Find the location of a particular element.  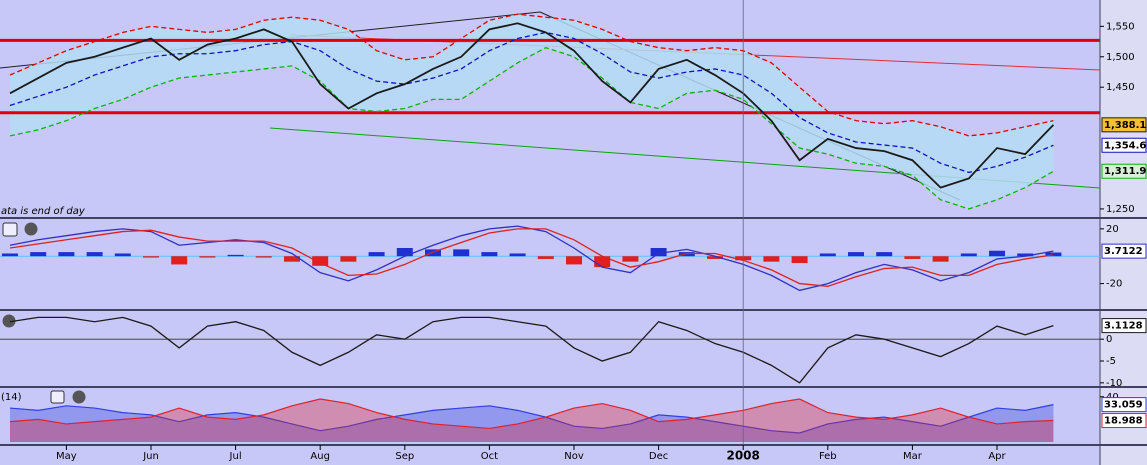

value-tag: 1,388.17 is located at coordinates (1125, 125).